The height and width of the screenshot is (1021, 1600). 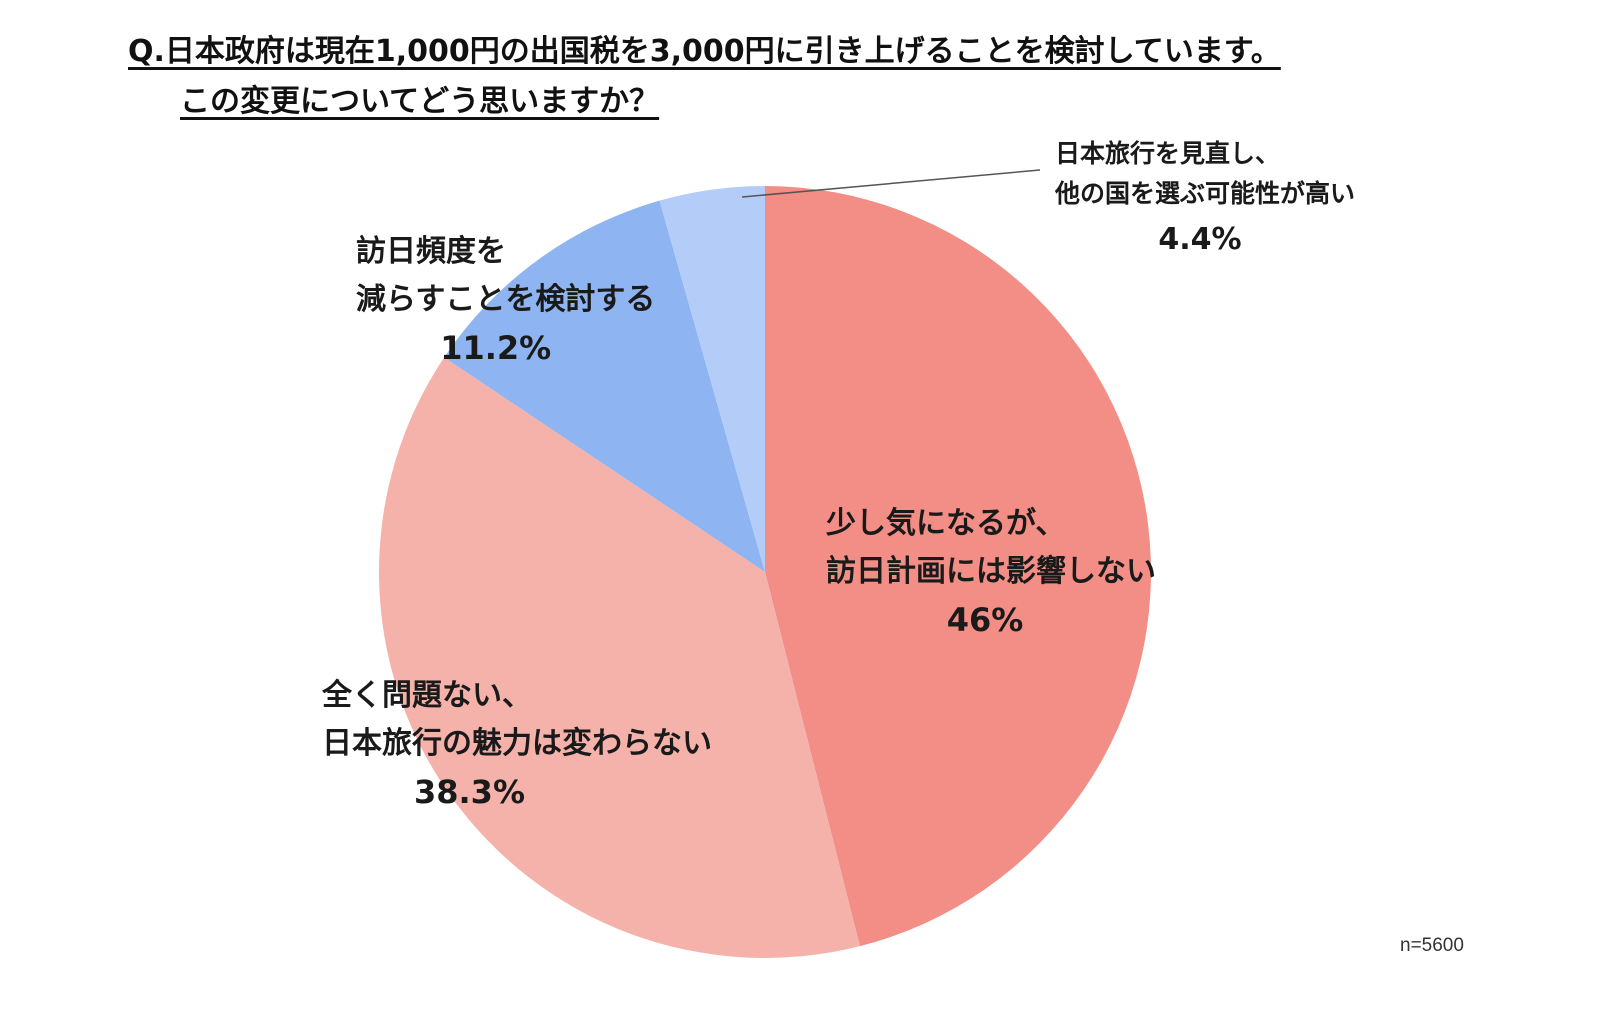 I want to click on label-line: 訪日計画には影響しない, so click(x=991, y=571).